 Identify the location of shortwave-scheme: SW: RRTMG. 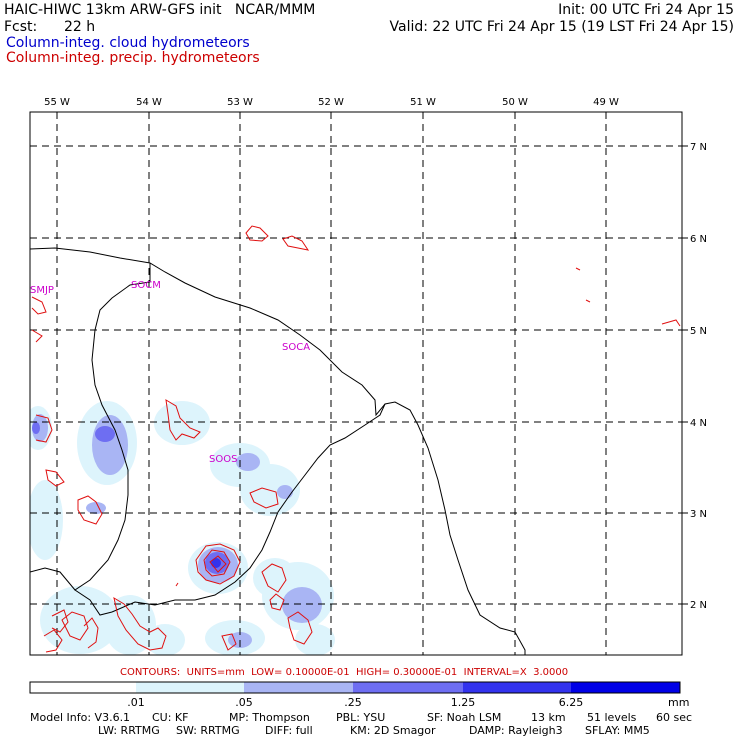
(208, 730).